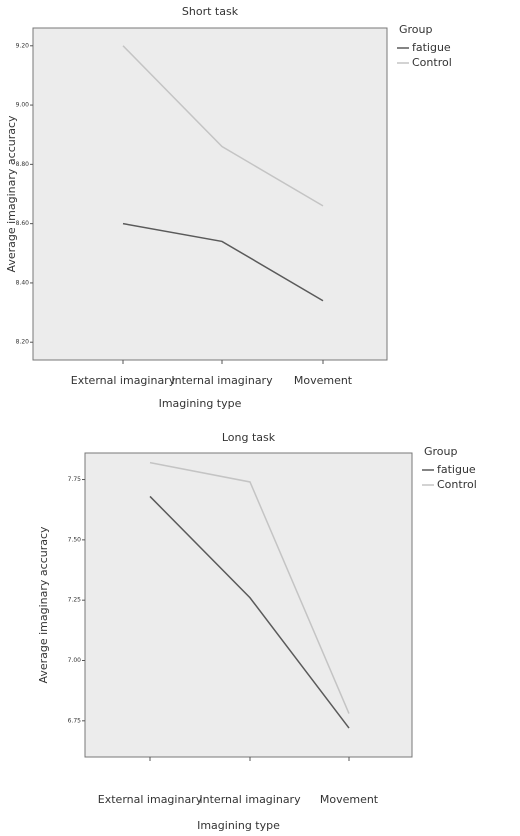  What do you see at coordinates (75, 600) in the screenshot?
I see `y-tick-label: 7.25` at bounding box center [75, 600].